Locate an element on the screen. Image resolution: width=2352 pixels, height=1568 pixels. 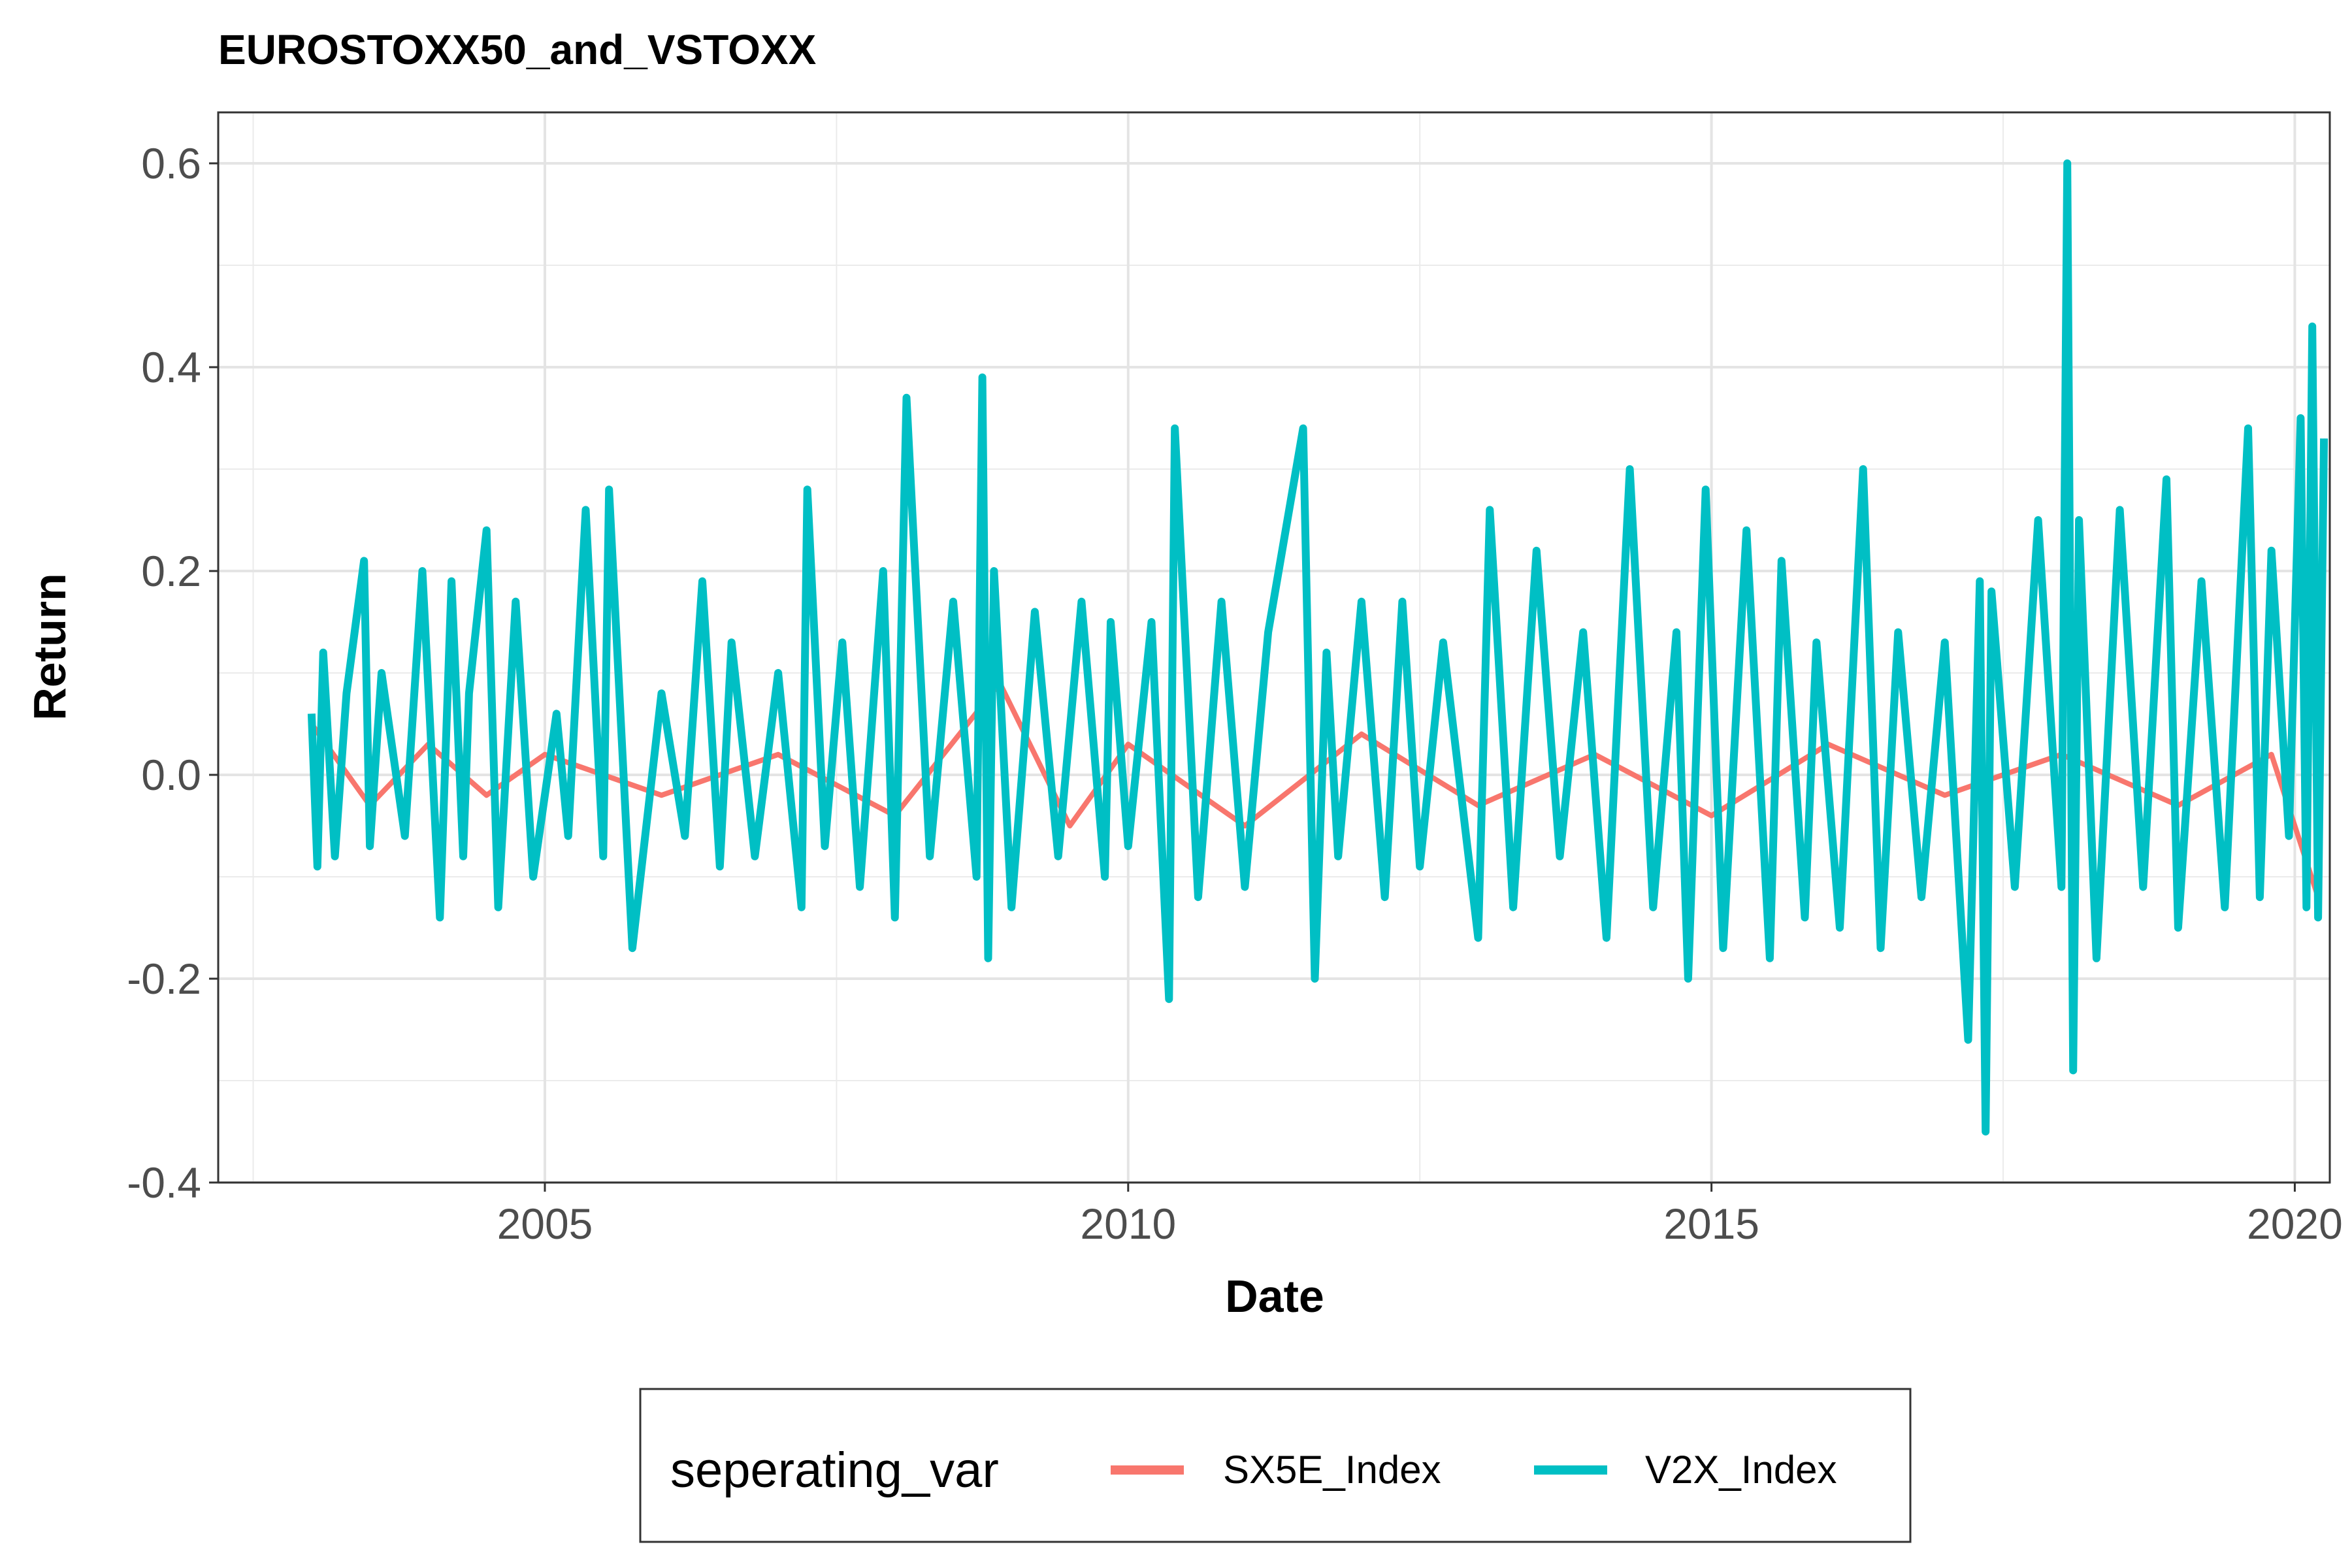
x-tick-label: 2005 is located at coordinates (545, 1224).